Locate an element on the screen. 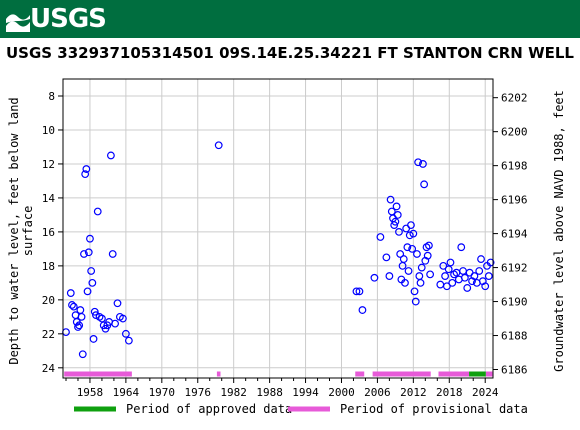 The image size is (580, 430). x-tick-label: 1988 is located at coordinates (269, 392).